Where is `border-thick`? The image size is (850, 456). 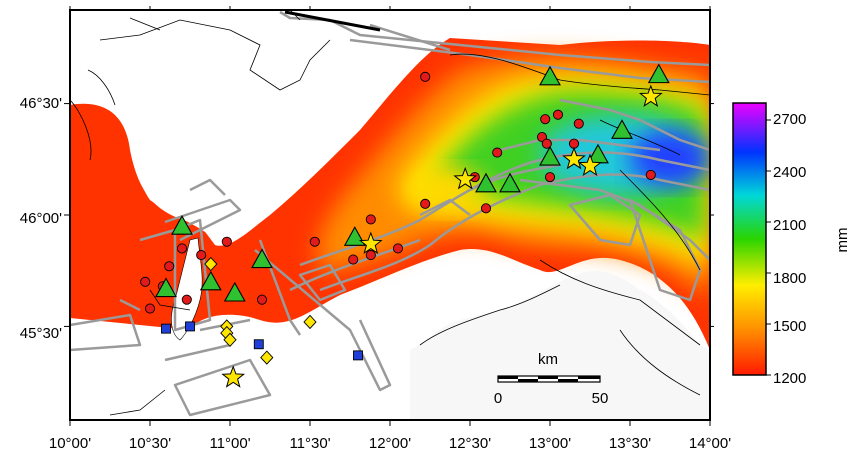
border-thick is located at coordinates (332, 21).